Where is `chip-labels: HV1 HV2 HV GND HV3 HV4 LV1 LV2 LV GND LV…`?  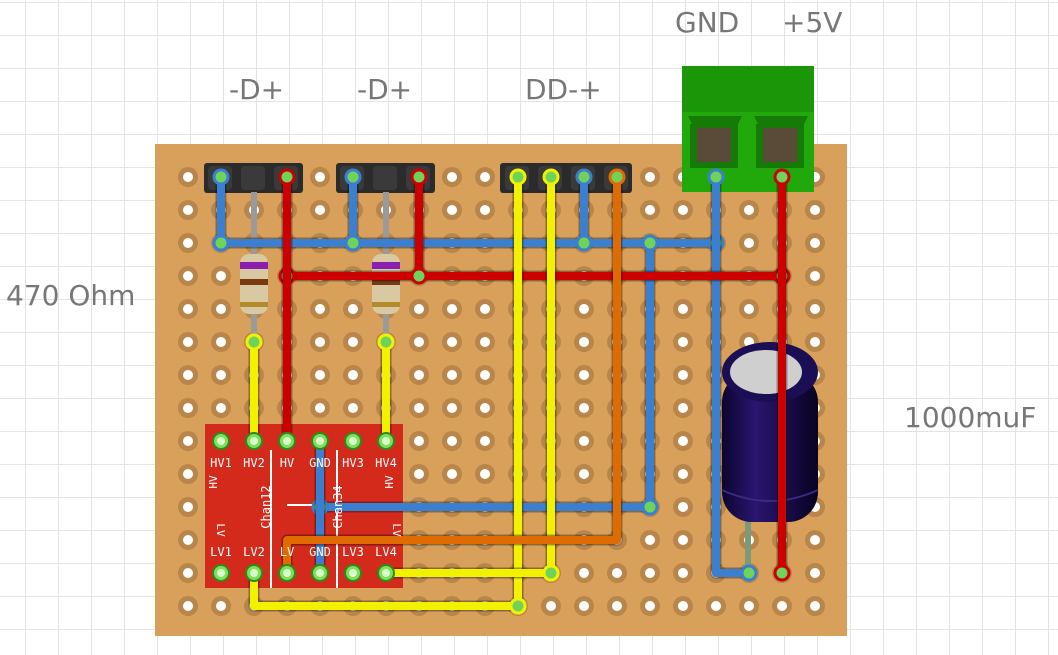 chip-labels: HV1 HV2 HV GND HV3 HV4 LV1 LV2 LV GND LV… is located at coordinates (305, 507).